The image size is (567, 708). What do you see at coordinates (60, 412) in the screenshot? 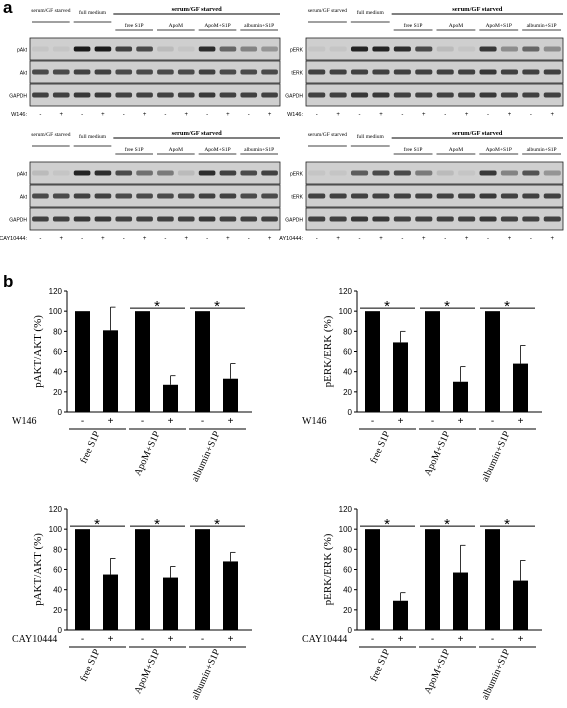
I see `y-tick-label: 0` at bounding box center [60, 412].